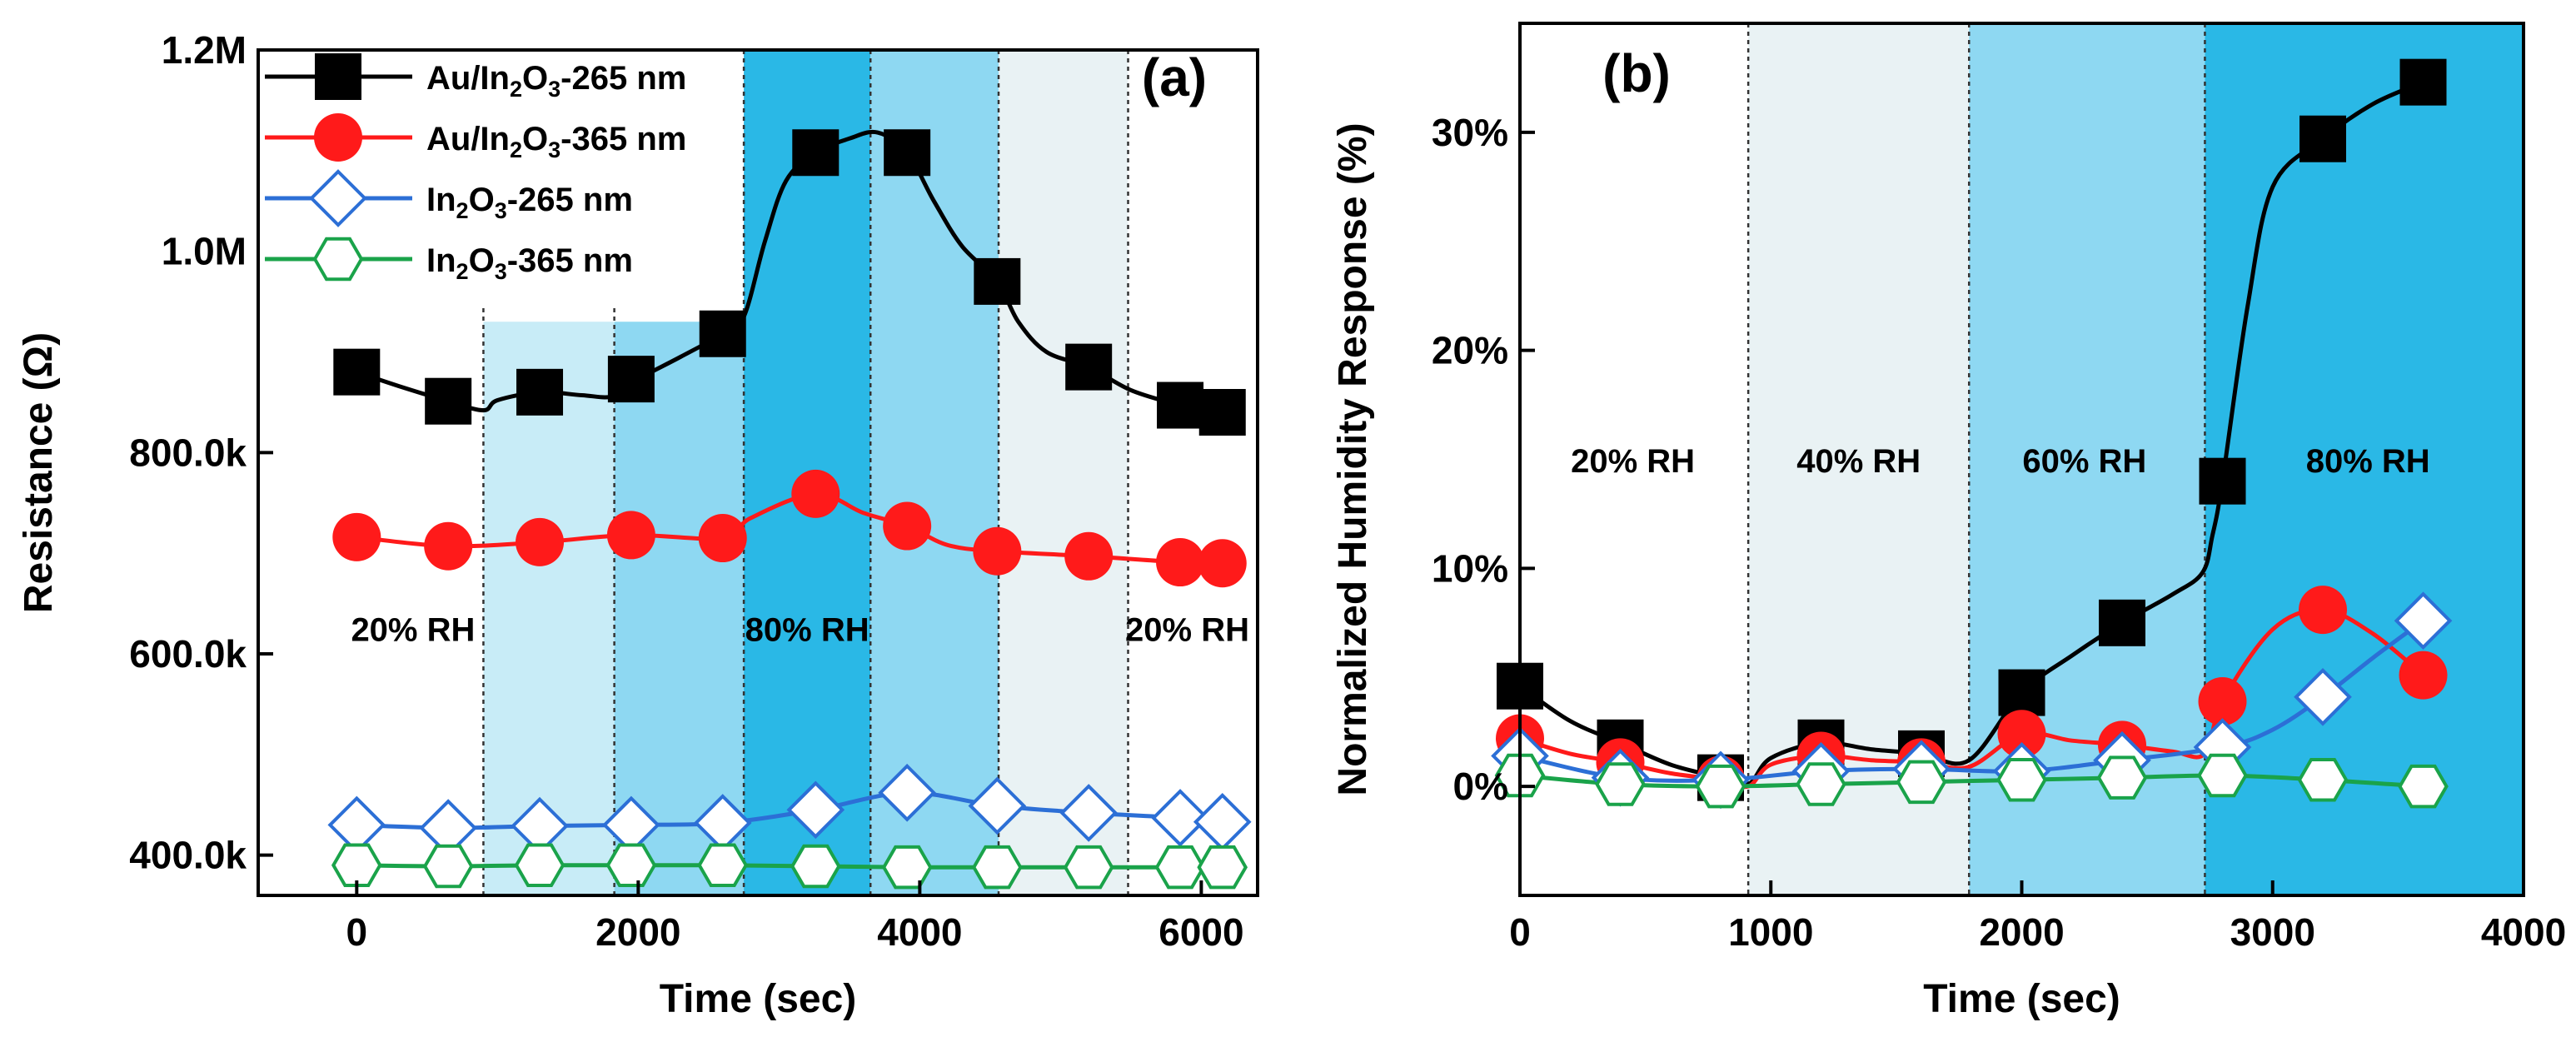  Describe the element at coordinates (188, 855) in the screenshot. I see `y-tick-label: 400.0k` at that location.